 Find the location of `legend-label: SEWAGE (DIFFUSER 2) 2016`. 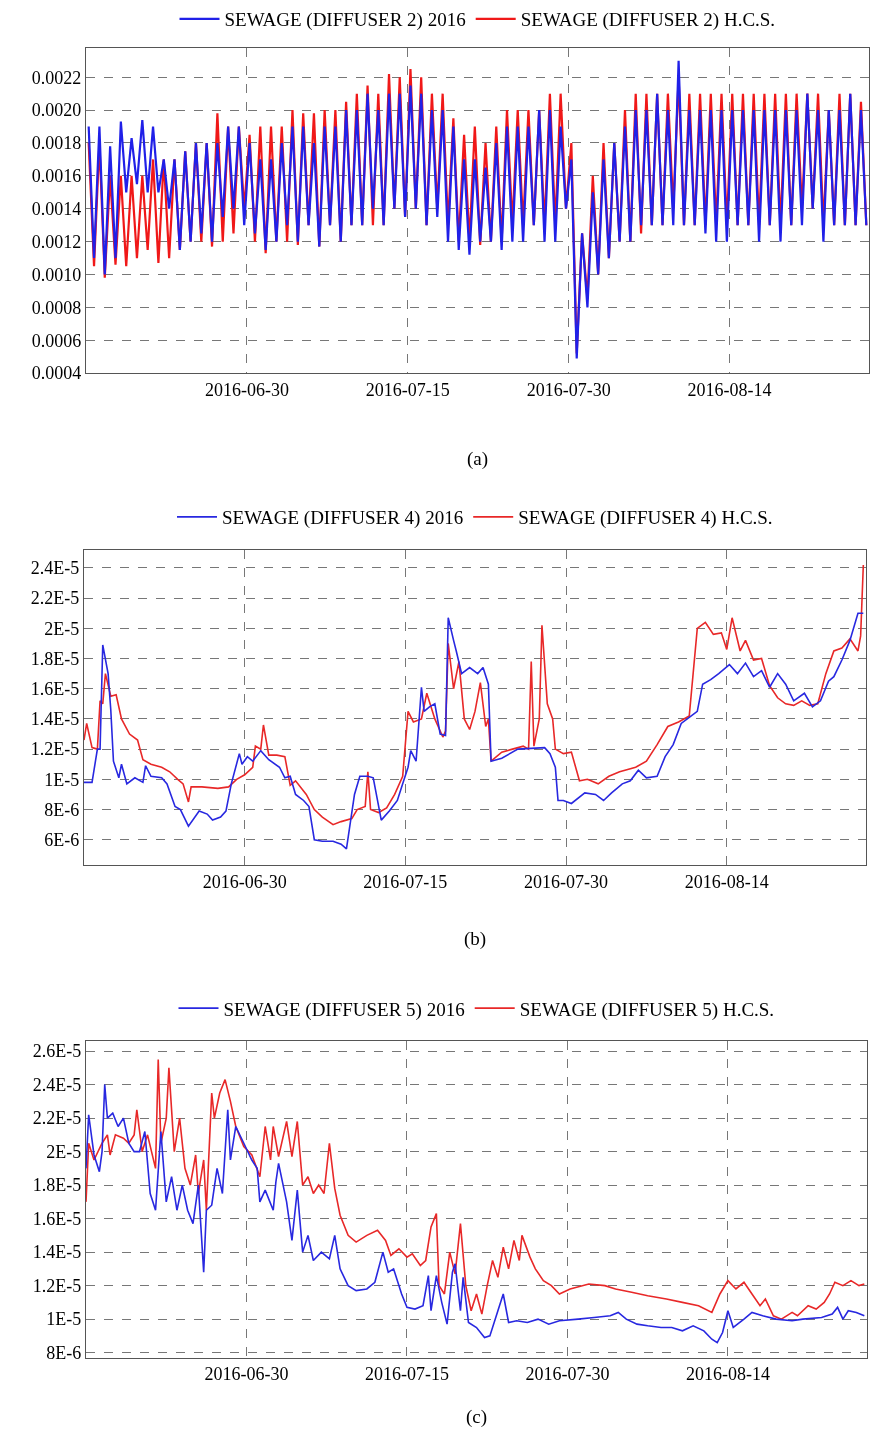

legend-label: SEWAGE (DIFFUSER 2) 2016 is located at coordinates (345, 20).